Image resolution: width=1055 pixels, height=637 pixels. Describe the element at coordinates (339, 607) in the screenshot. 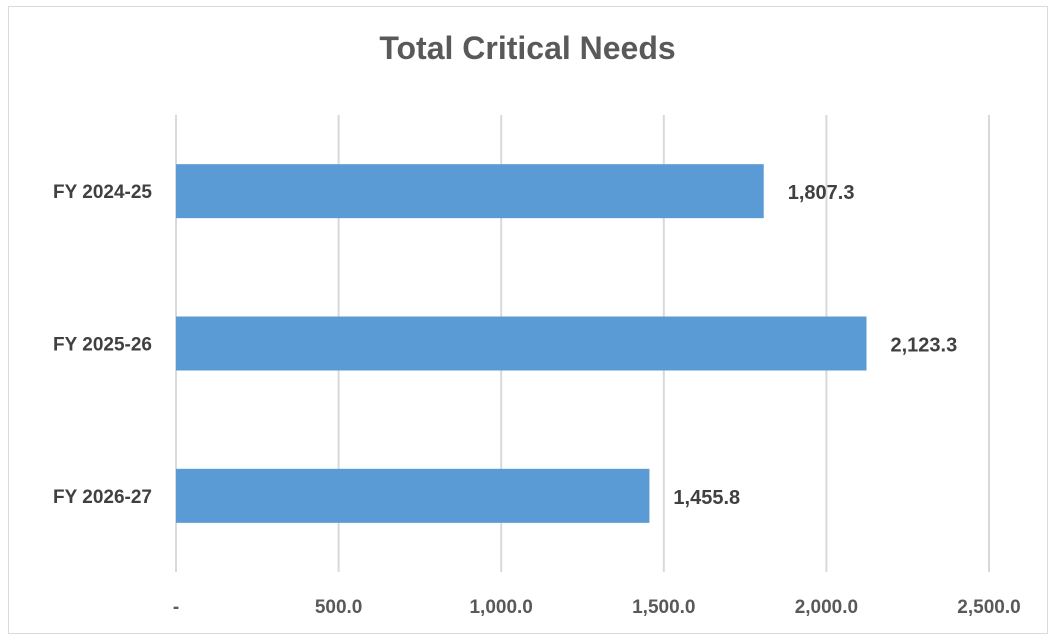

I see `x-tick-label: 500.0` at that location.